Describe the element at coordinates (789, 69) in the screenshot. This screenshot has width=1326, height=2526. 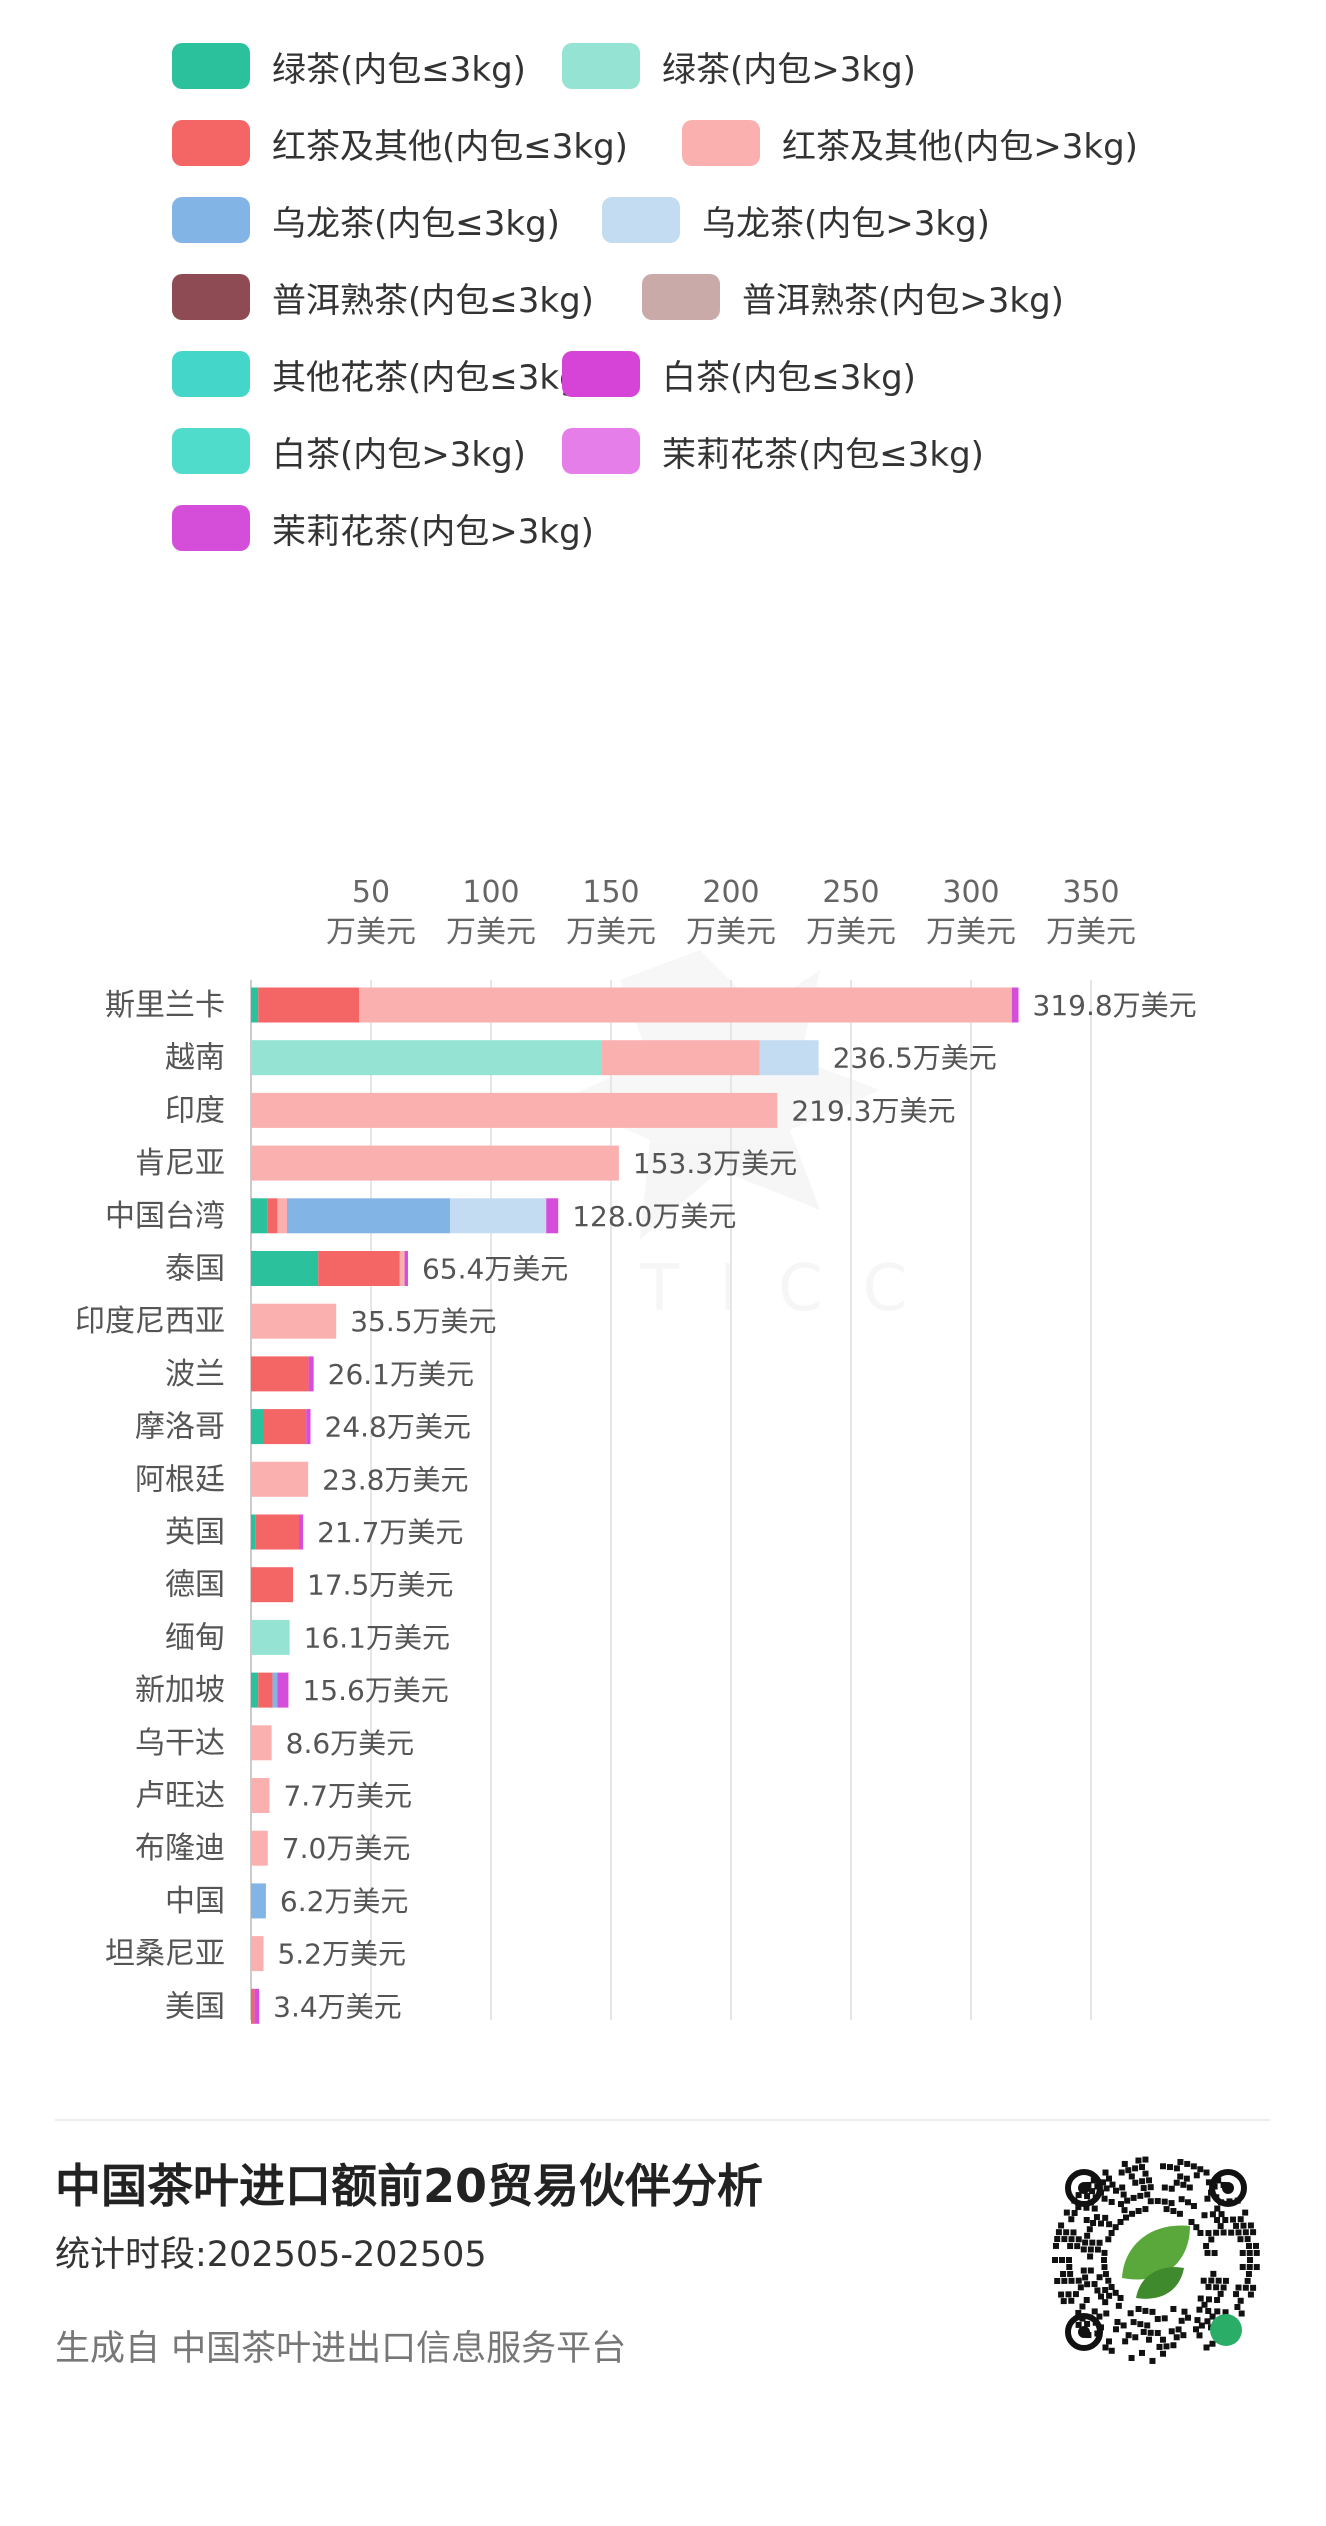
I see `legend-label: 绿茶(内包>3kg)` at that location.